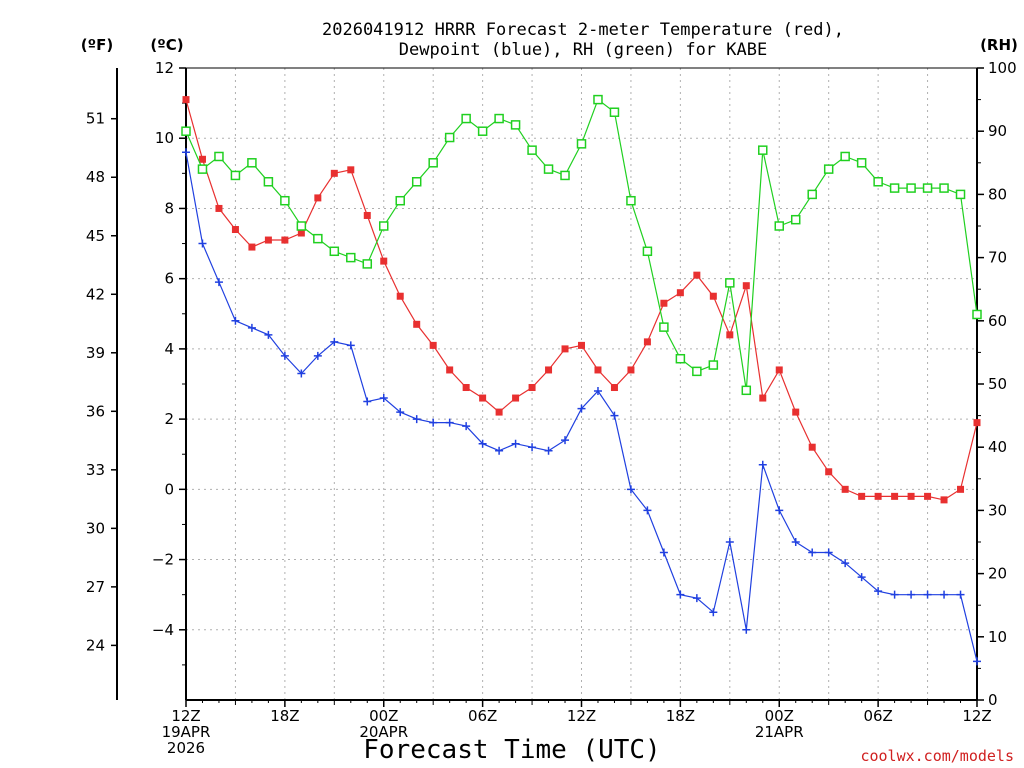  What do you see at coordinates (186, 732) in the screenshot?
I see `x-tick-label: 19APR` at bounding box center [186, 732].